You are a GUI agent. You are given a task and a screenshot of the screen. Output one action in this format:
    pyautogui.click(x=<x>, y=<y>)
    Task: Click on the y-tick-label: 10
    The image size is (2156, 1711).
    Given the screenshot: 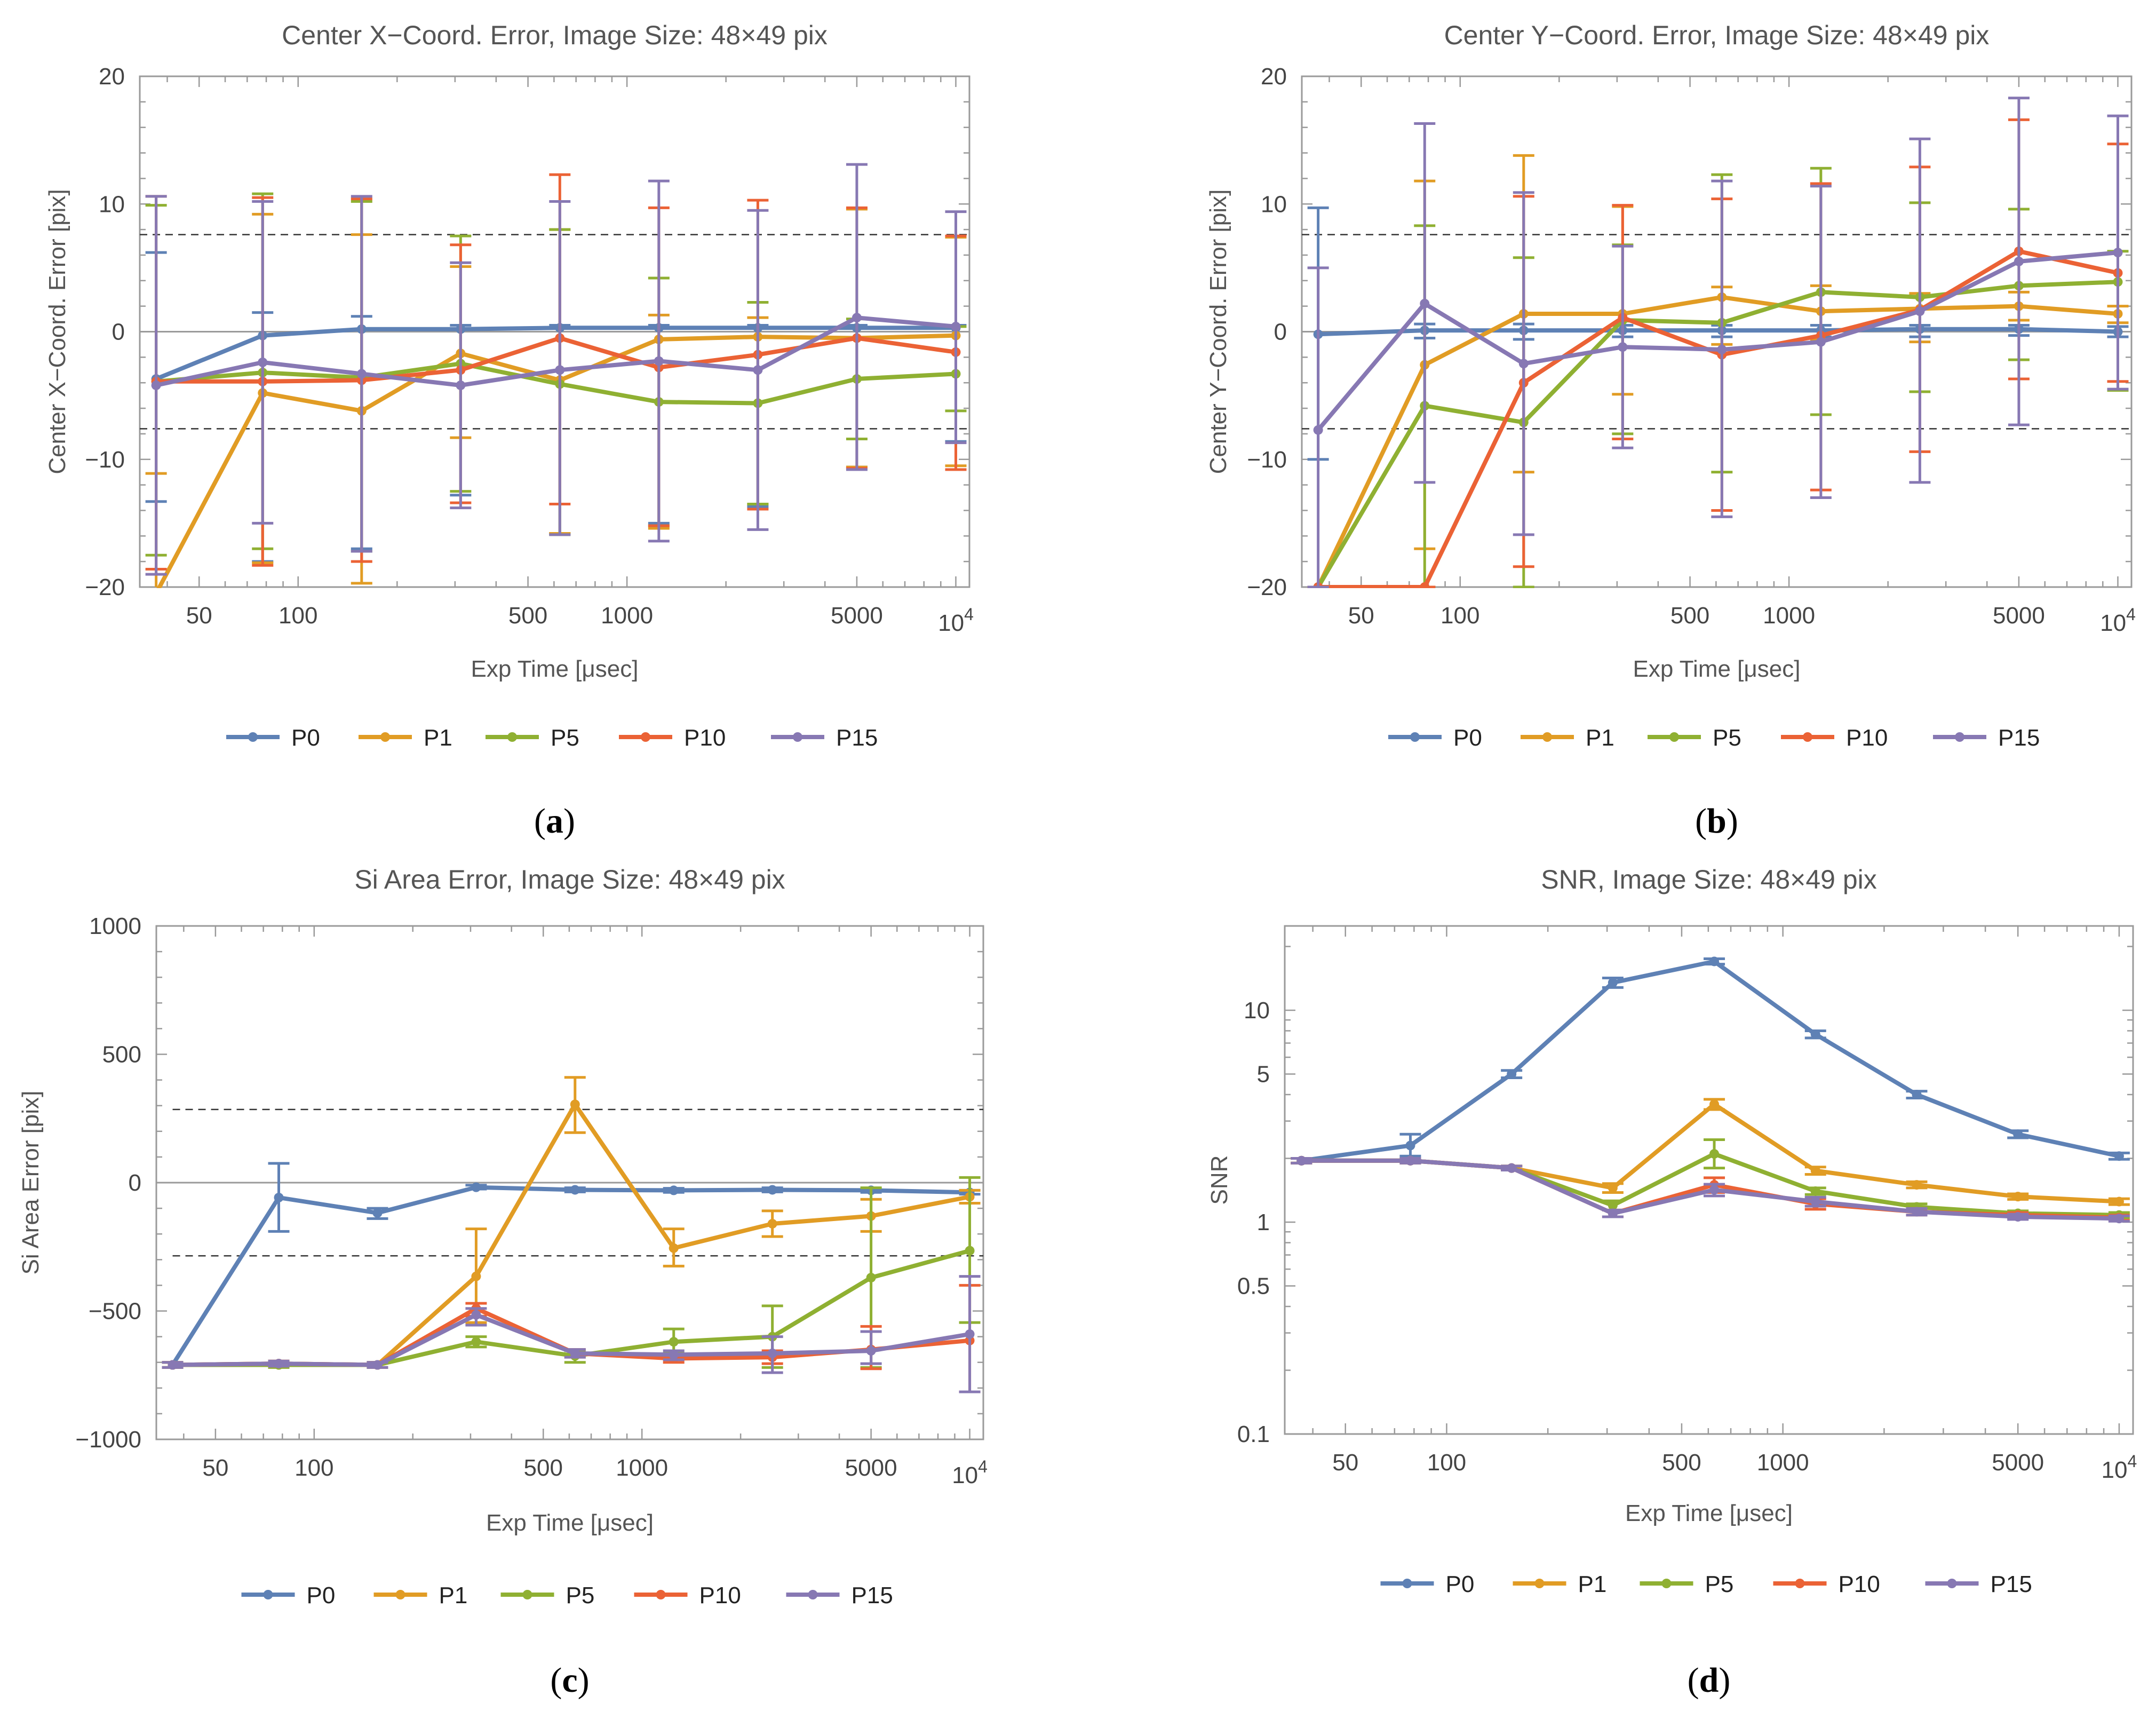 What is the action you would take?
    pyautogui.click(x=112, y=204)
    